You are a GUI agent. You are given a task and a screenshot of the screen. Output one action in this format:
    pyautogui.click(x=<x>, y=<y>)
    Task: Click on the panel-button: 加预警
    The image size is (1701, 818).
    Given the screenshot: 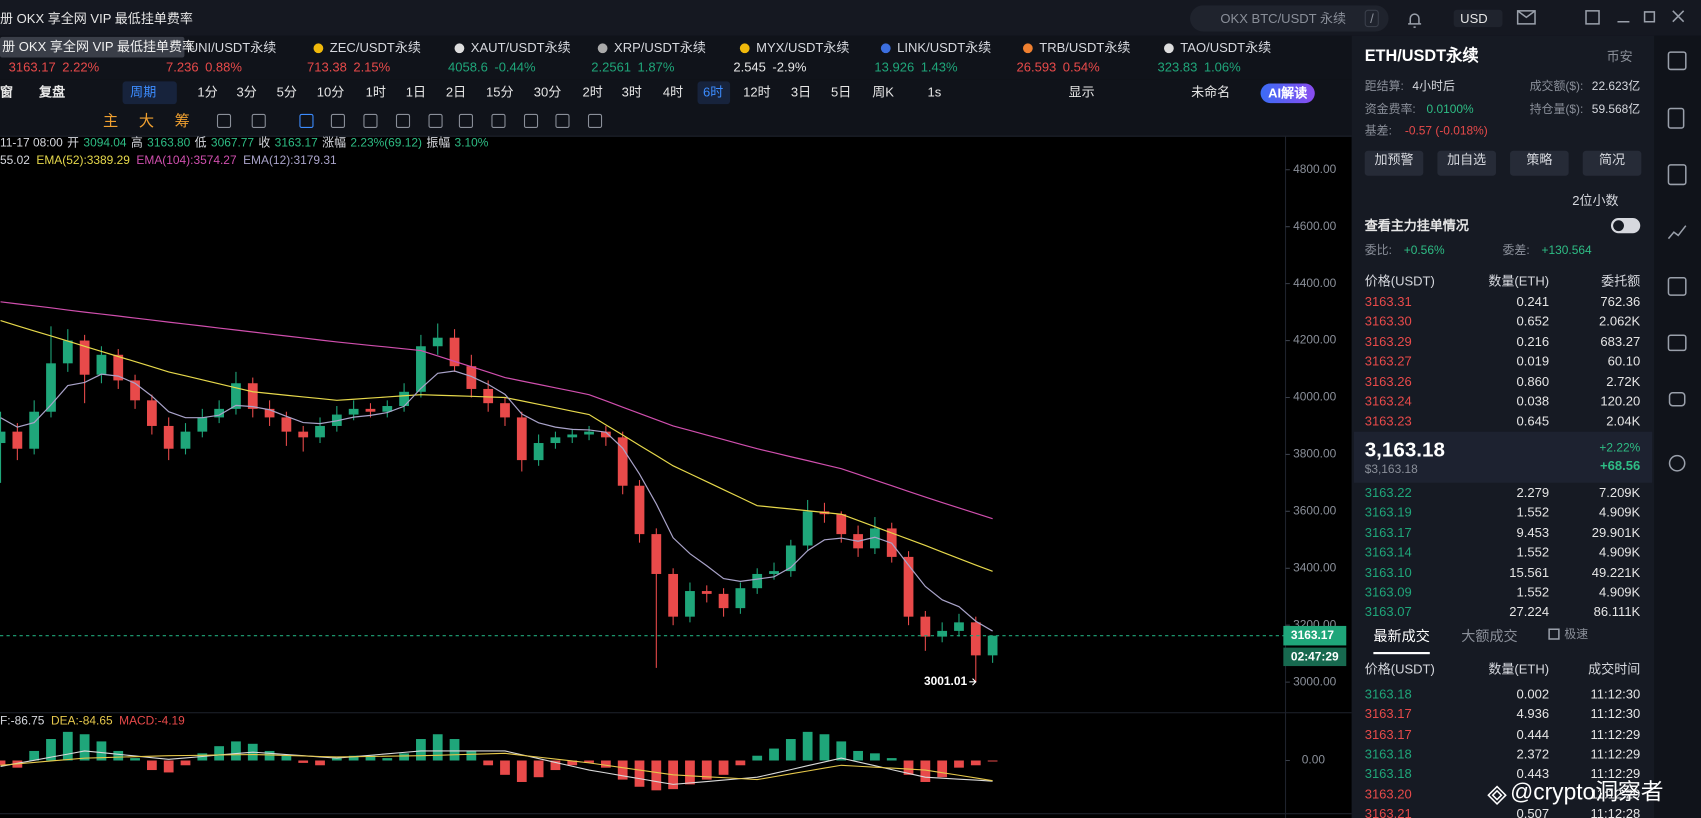 What is the action you would take?
    pyautogui.click(x=1394, y=163)
    